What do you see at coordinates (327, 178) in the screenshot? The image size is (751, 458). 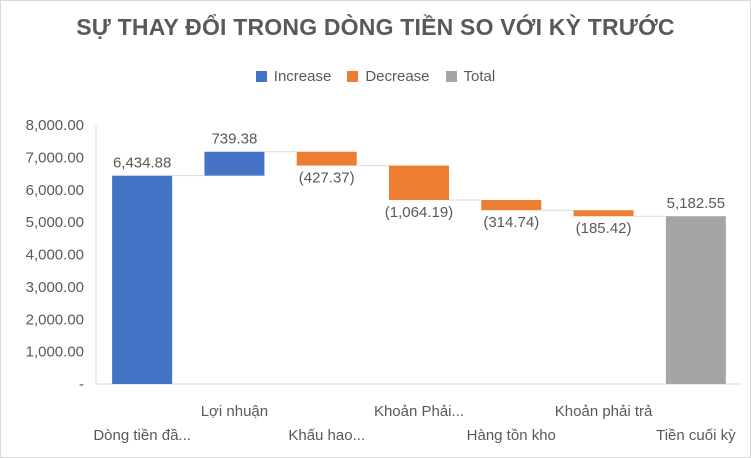 I see `data-label: (427.37)` at bounding box center [327, 178].